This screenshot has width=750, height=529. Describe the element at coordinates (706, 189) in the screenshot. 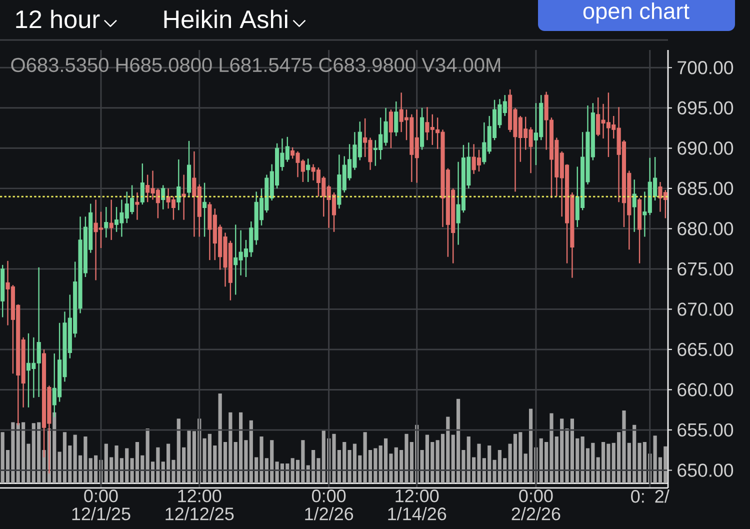

I see `y-tick-label: 685.00` at that location.